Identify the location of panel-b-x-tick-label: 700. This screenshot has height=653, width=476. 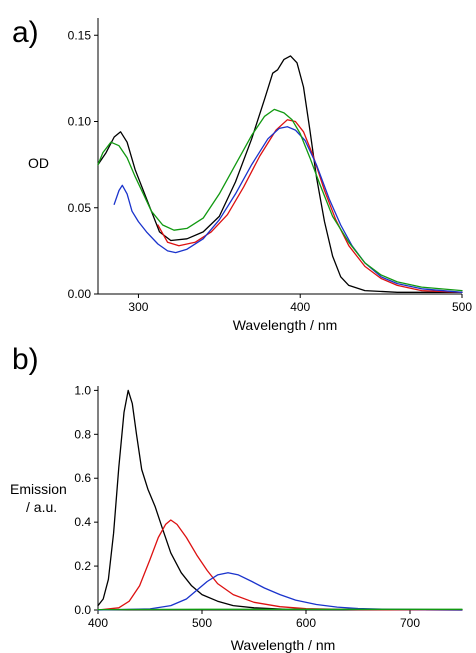
(410, 623).